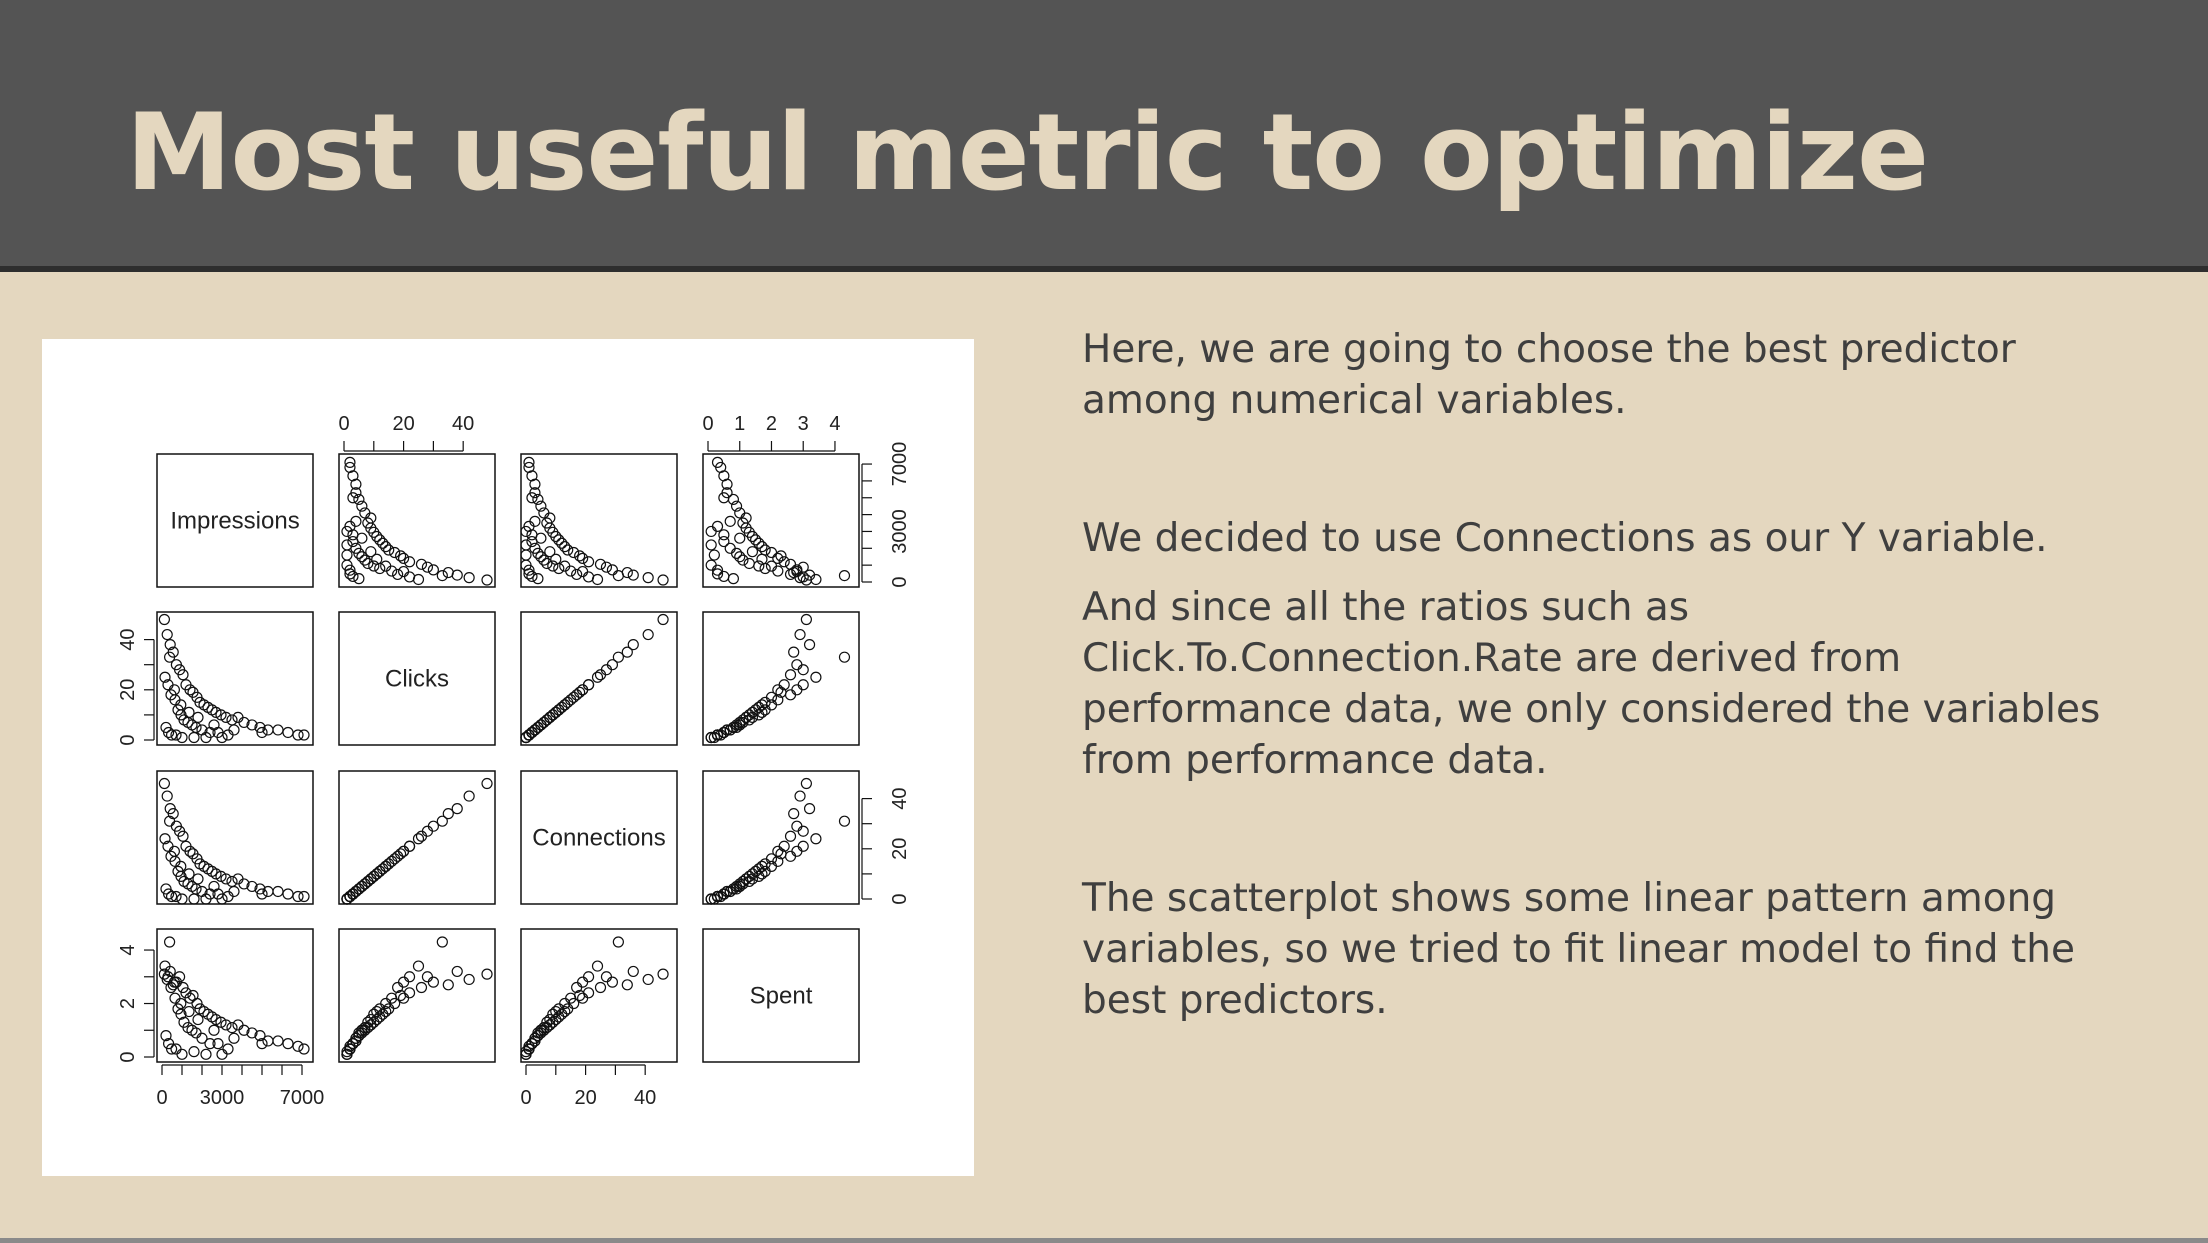  I want to click on tick-label-right-connections-2: 40, so click(900, 798).